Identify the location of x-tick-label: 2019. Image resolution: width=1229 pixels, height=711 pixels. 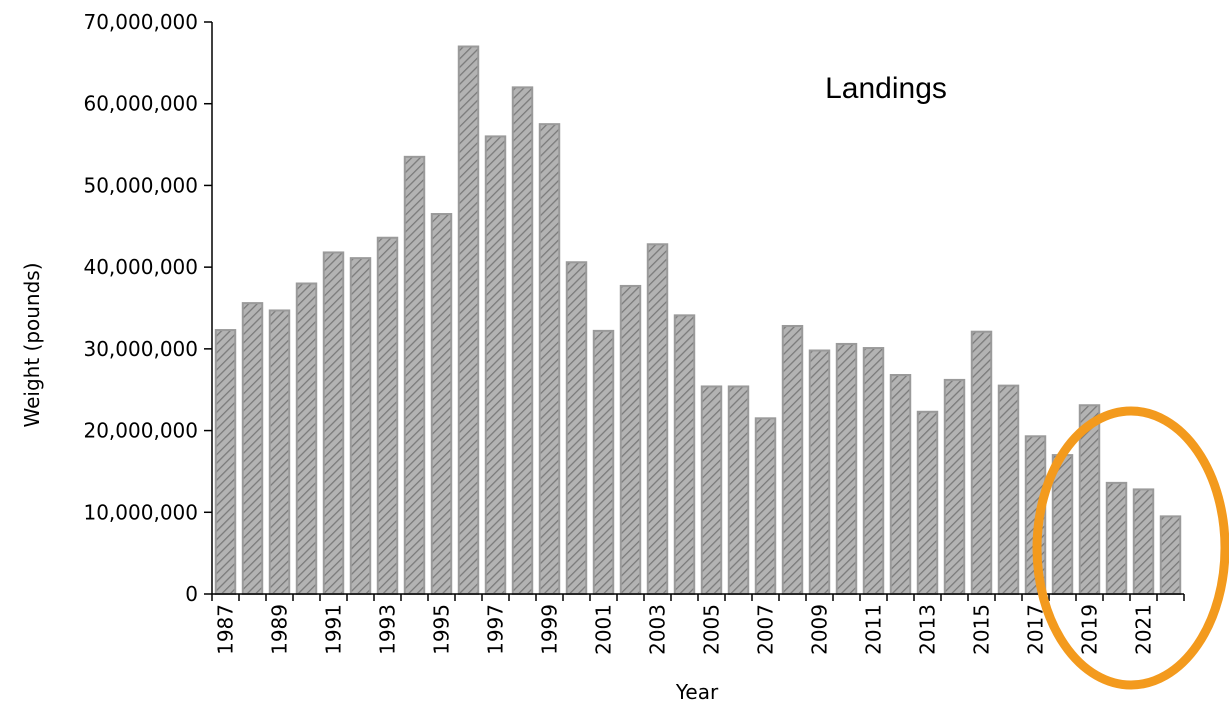
(1090, 629).